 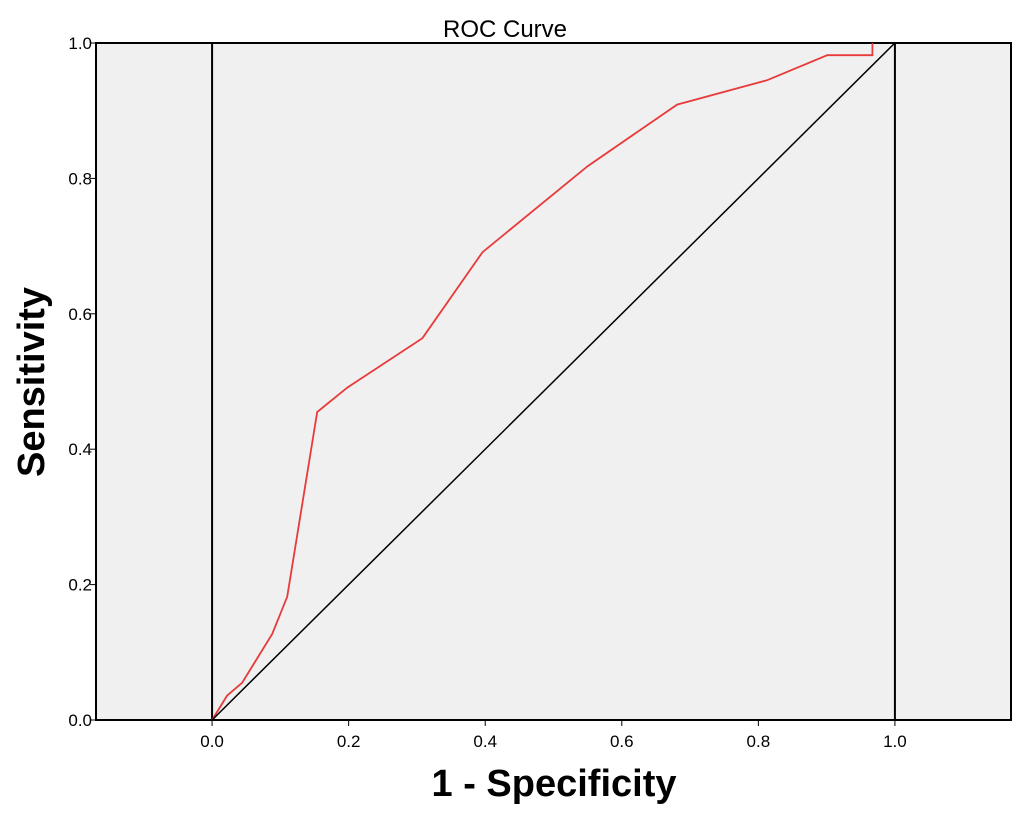 What do you see at coordinates (759, 741) in the screenshot?
I see `x-tick-label: 0.8` at bounding box center [759, 741].